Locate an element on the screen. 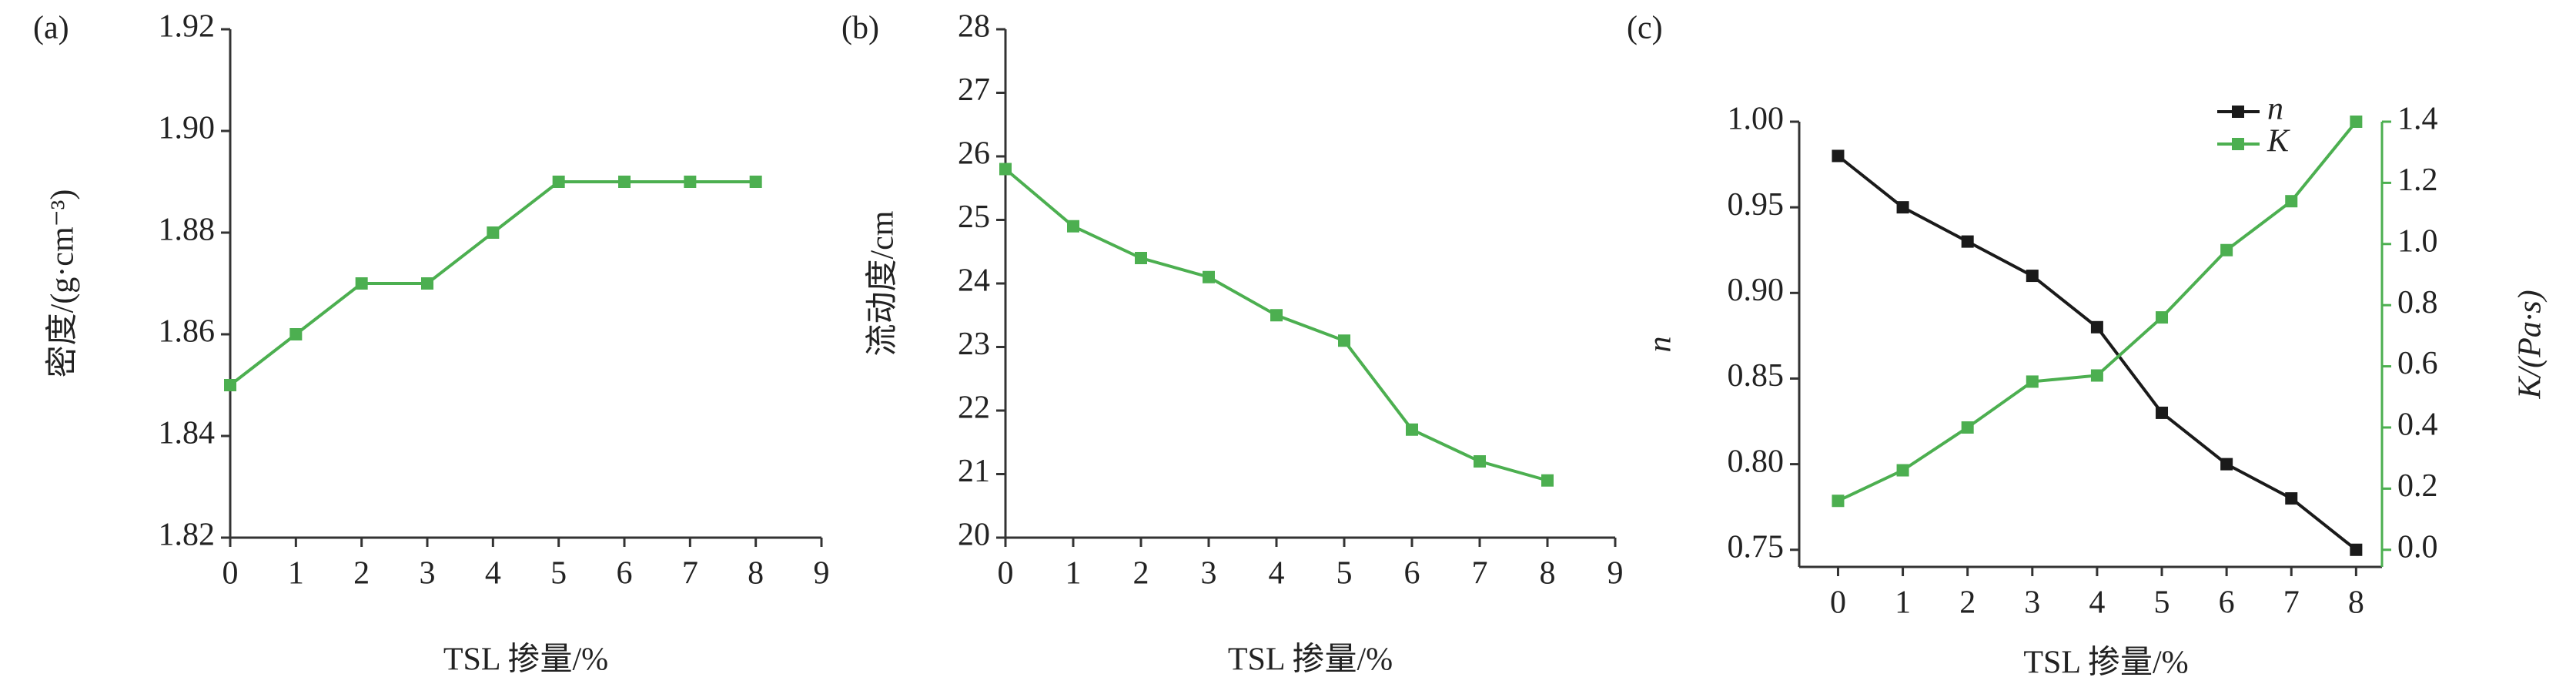 The height and width of the screenshot is (694, 2576). y2-tick-label: 1.2 is located at coordinates (2418, 180).